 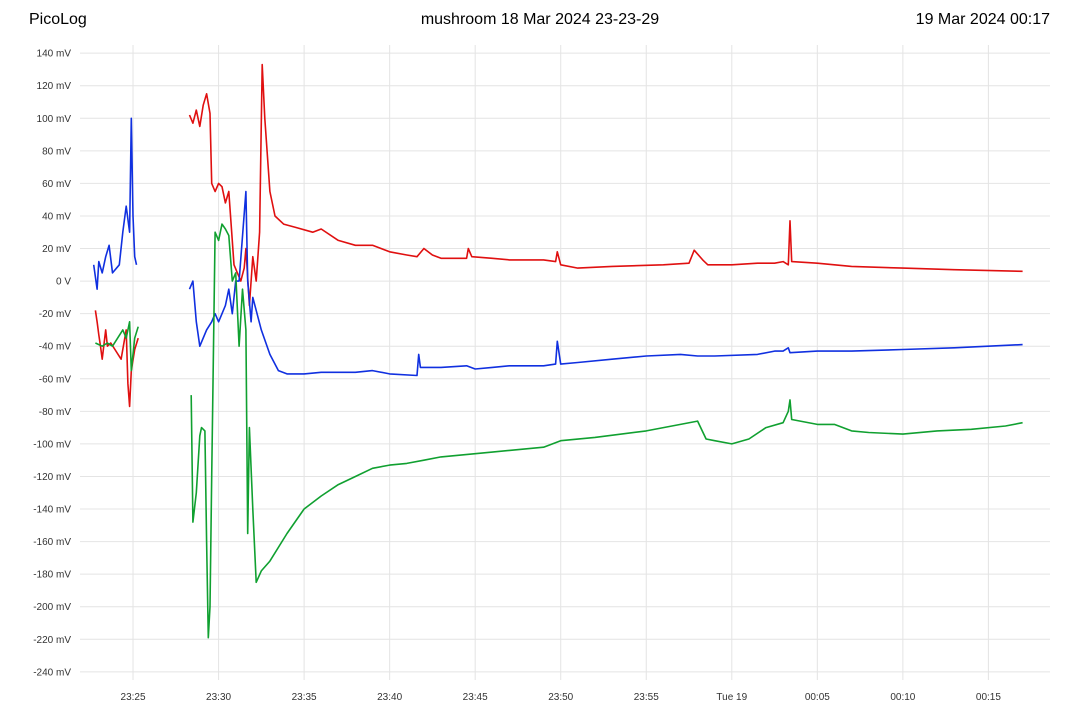 I want to click on x-tick-label: 00:05, so click(x=817, y=697).